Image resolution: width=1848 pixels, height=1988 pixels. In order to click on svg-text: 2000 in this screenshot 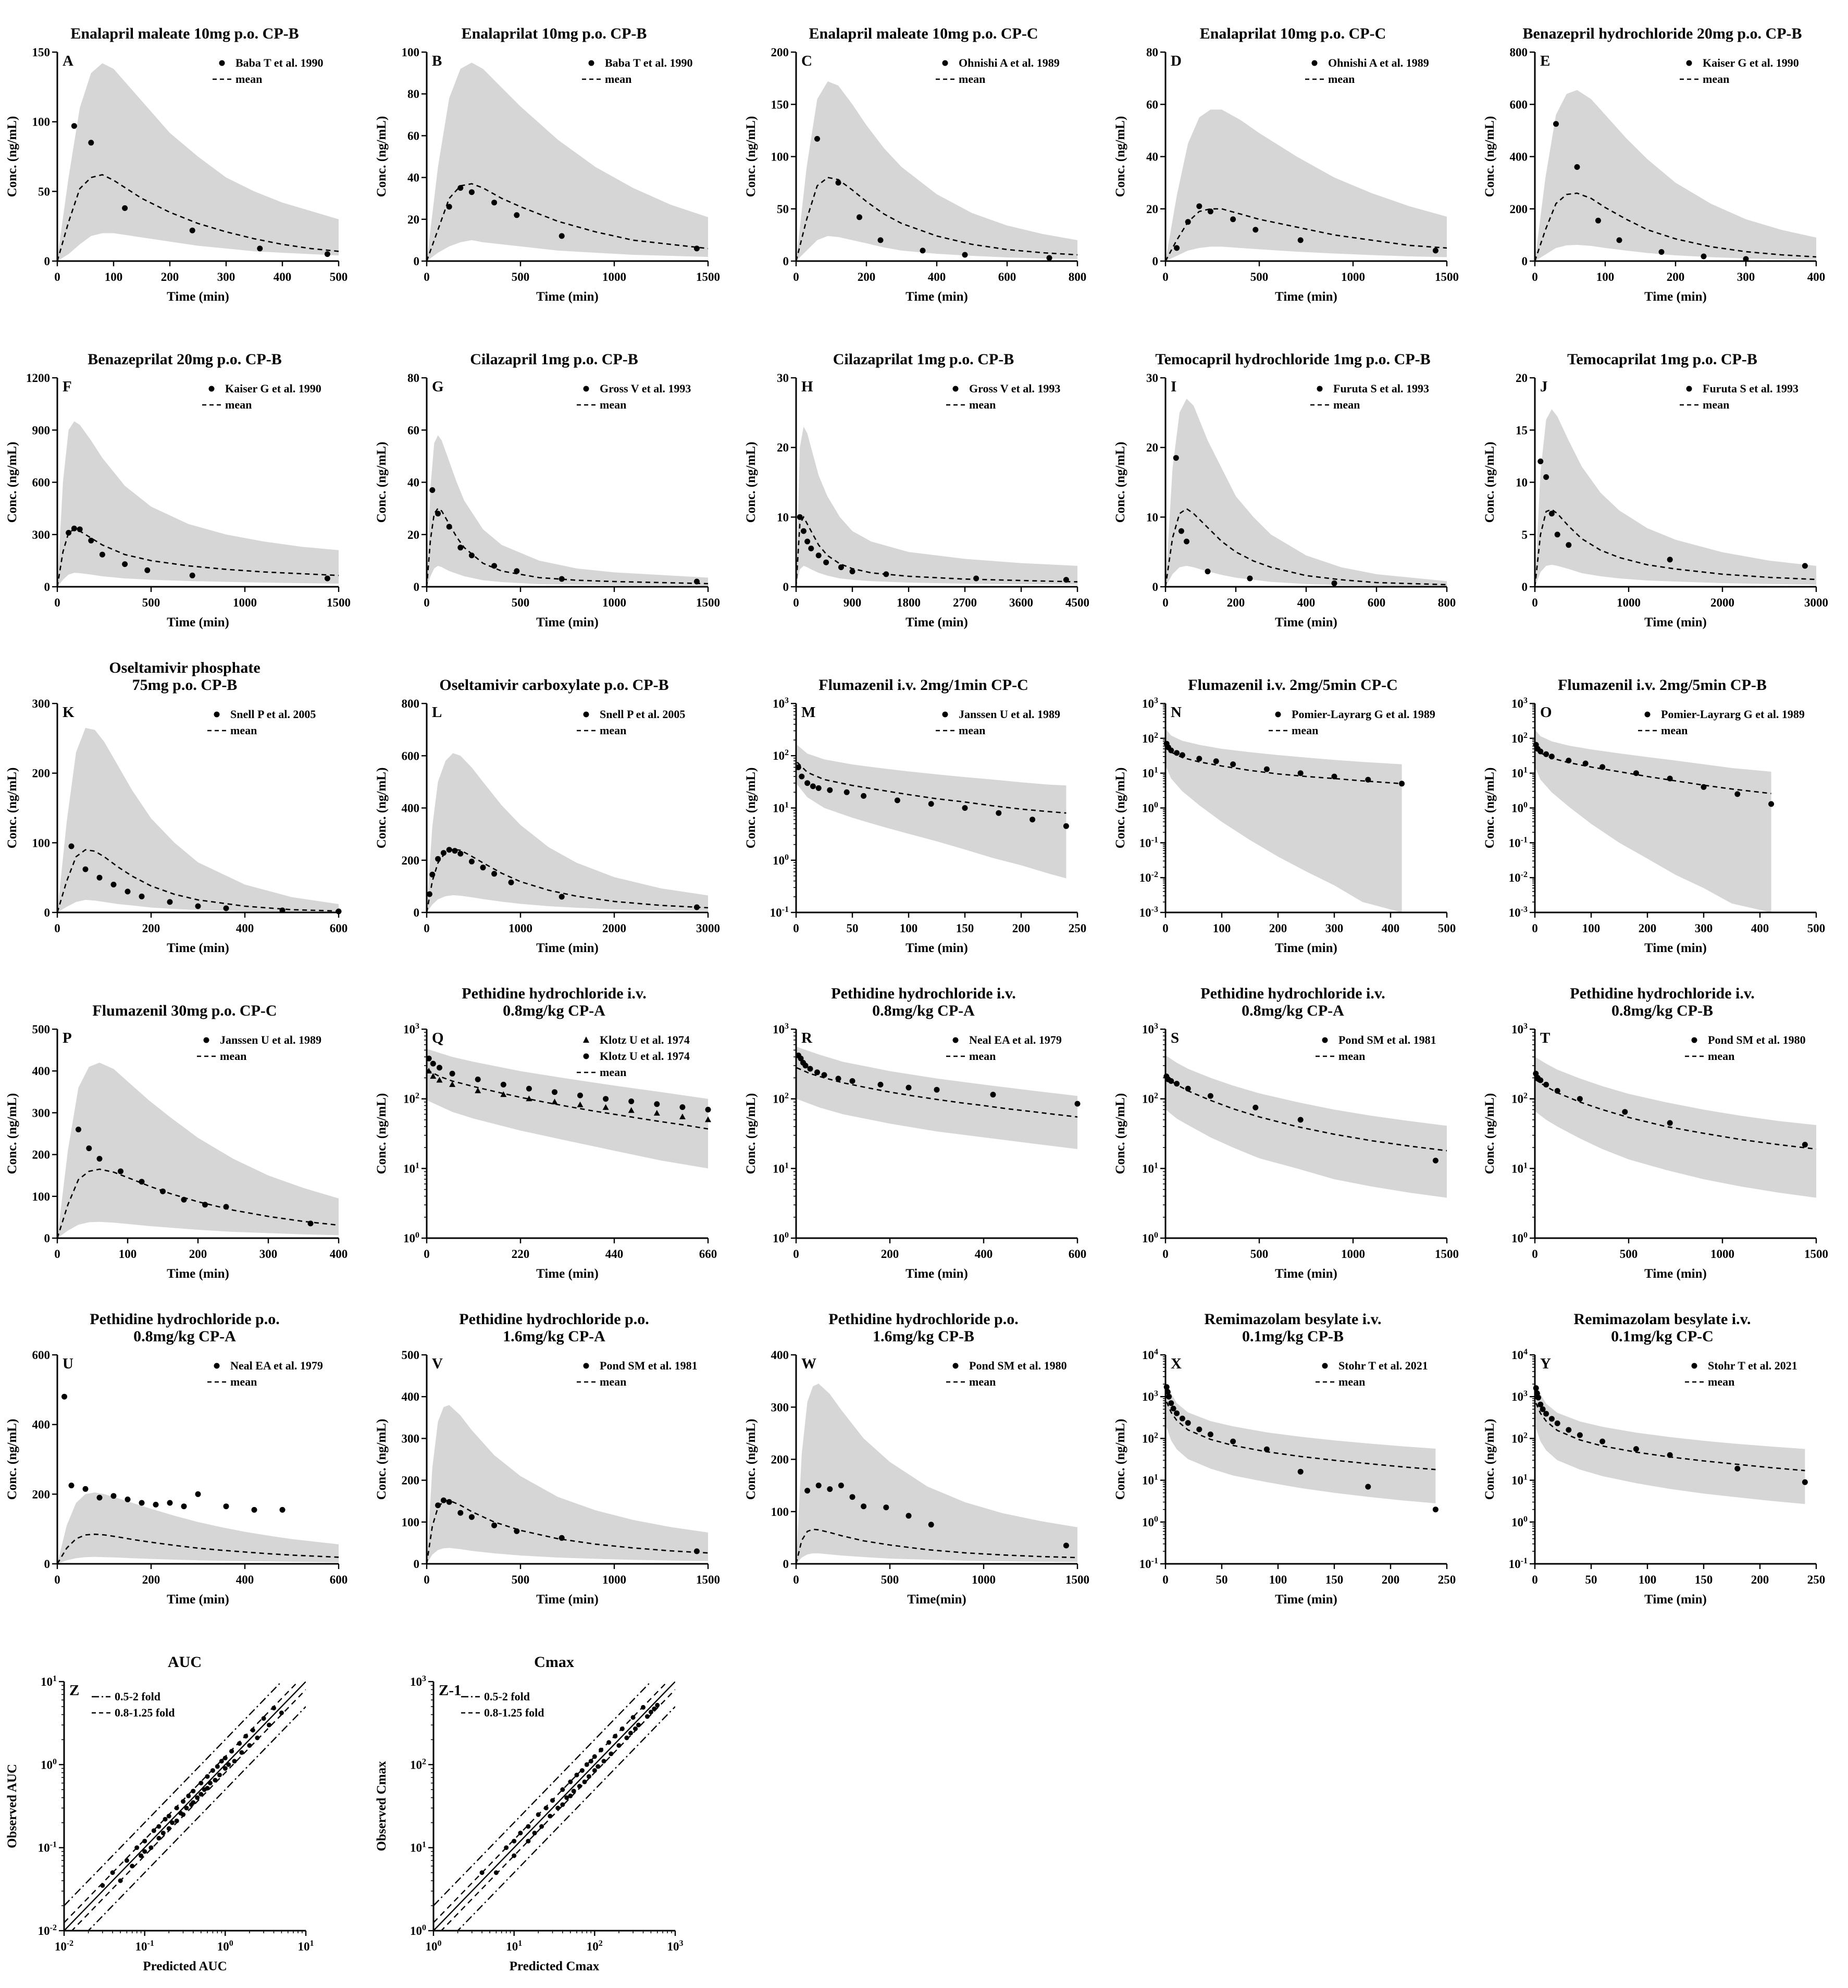, I will do `click(614, 928)`.